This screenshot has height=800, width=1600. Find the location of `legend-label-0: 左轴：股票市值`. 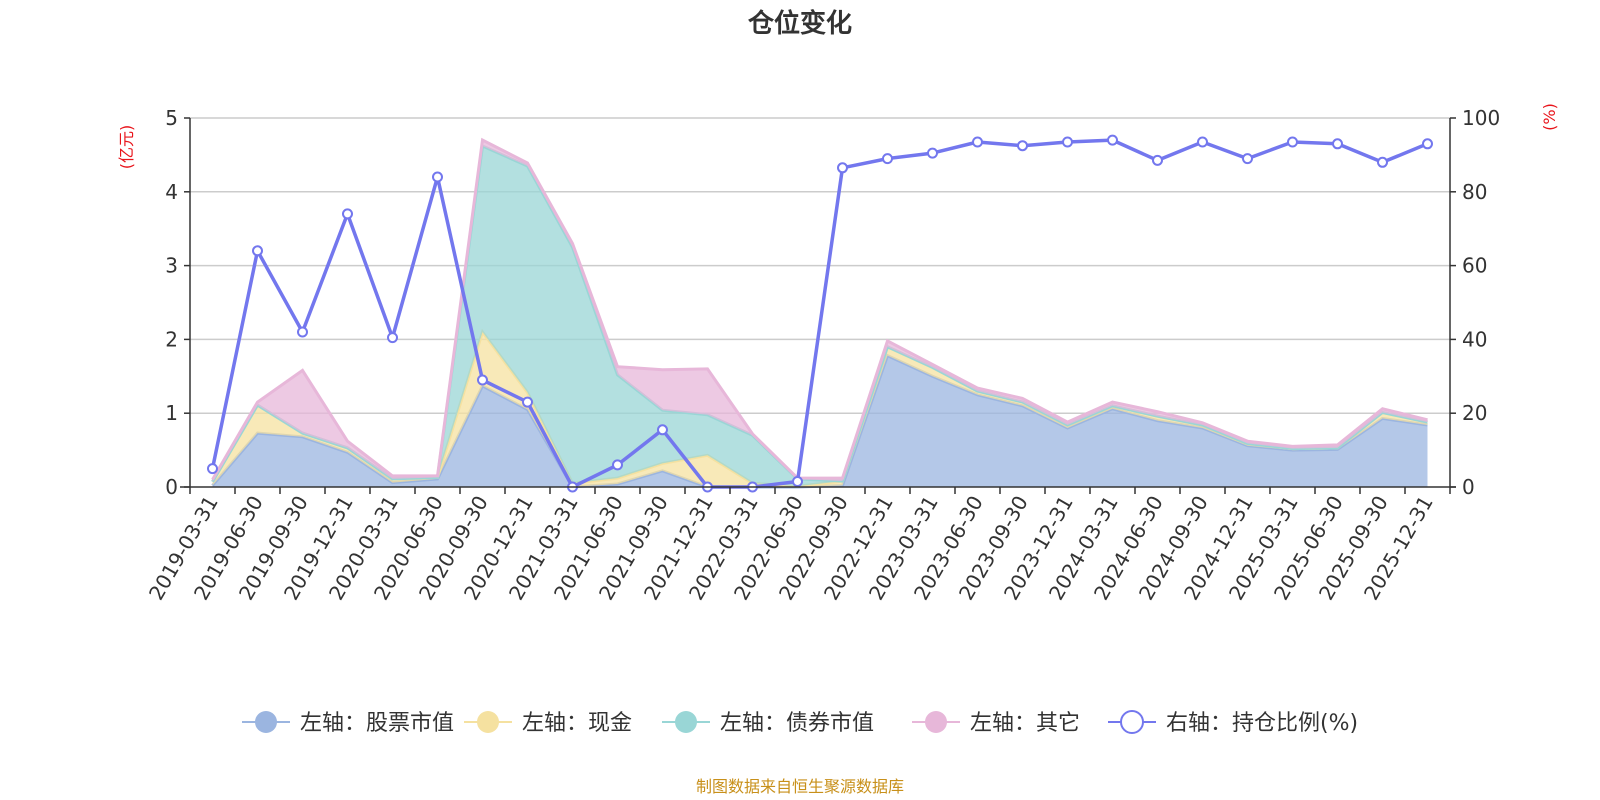

legend-label-0: 左轴：股票市值 is located at coordinates (377, 723).